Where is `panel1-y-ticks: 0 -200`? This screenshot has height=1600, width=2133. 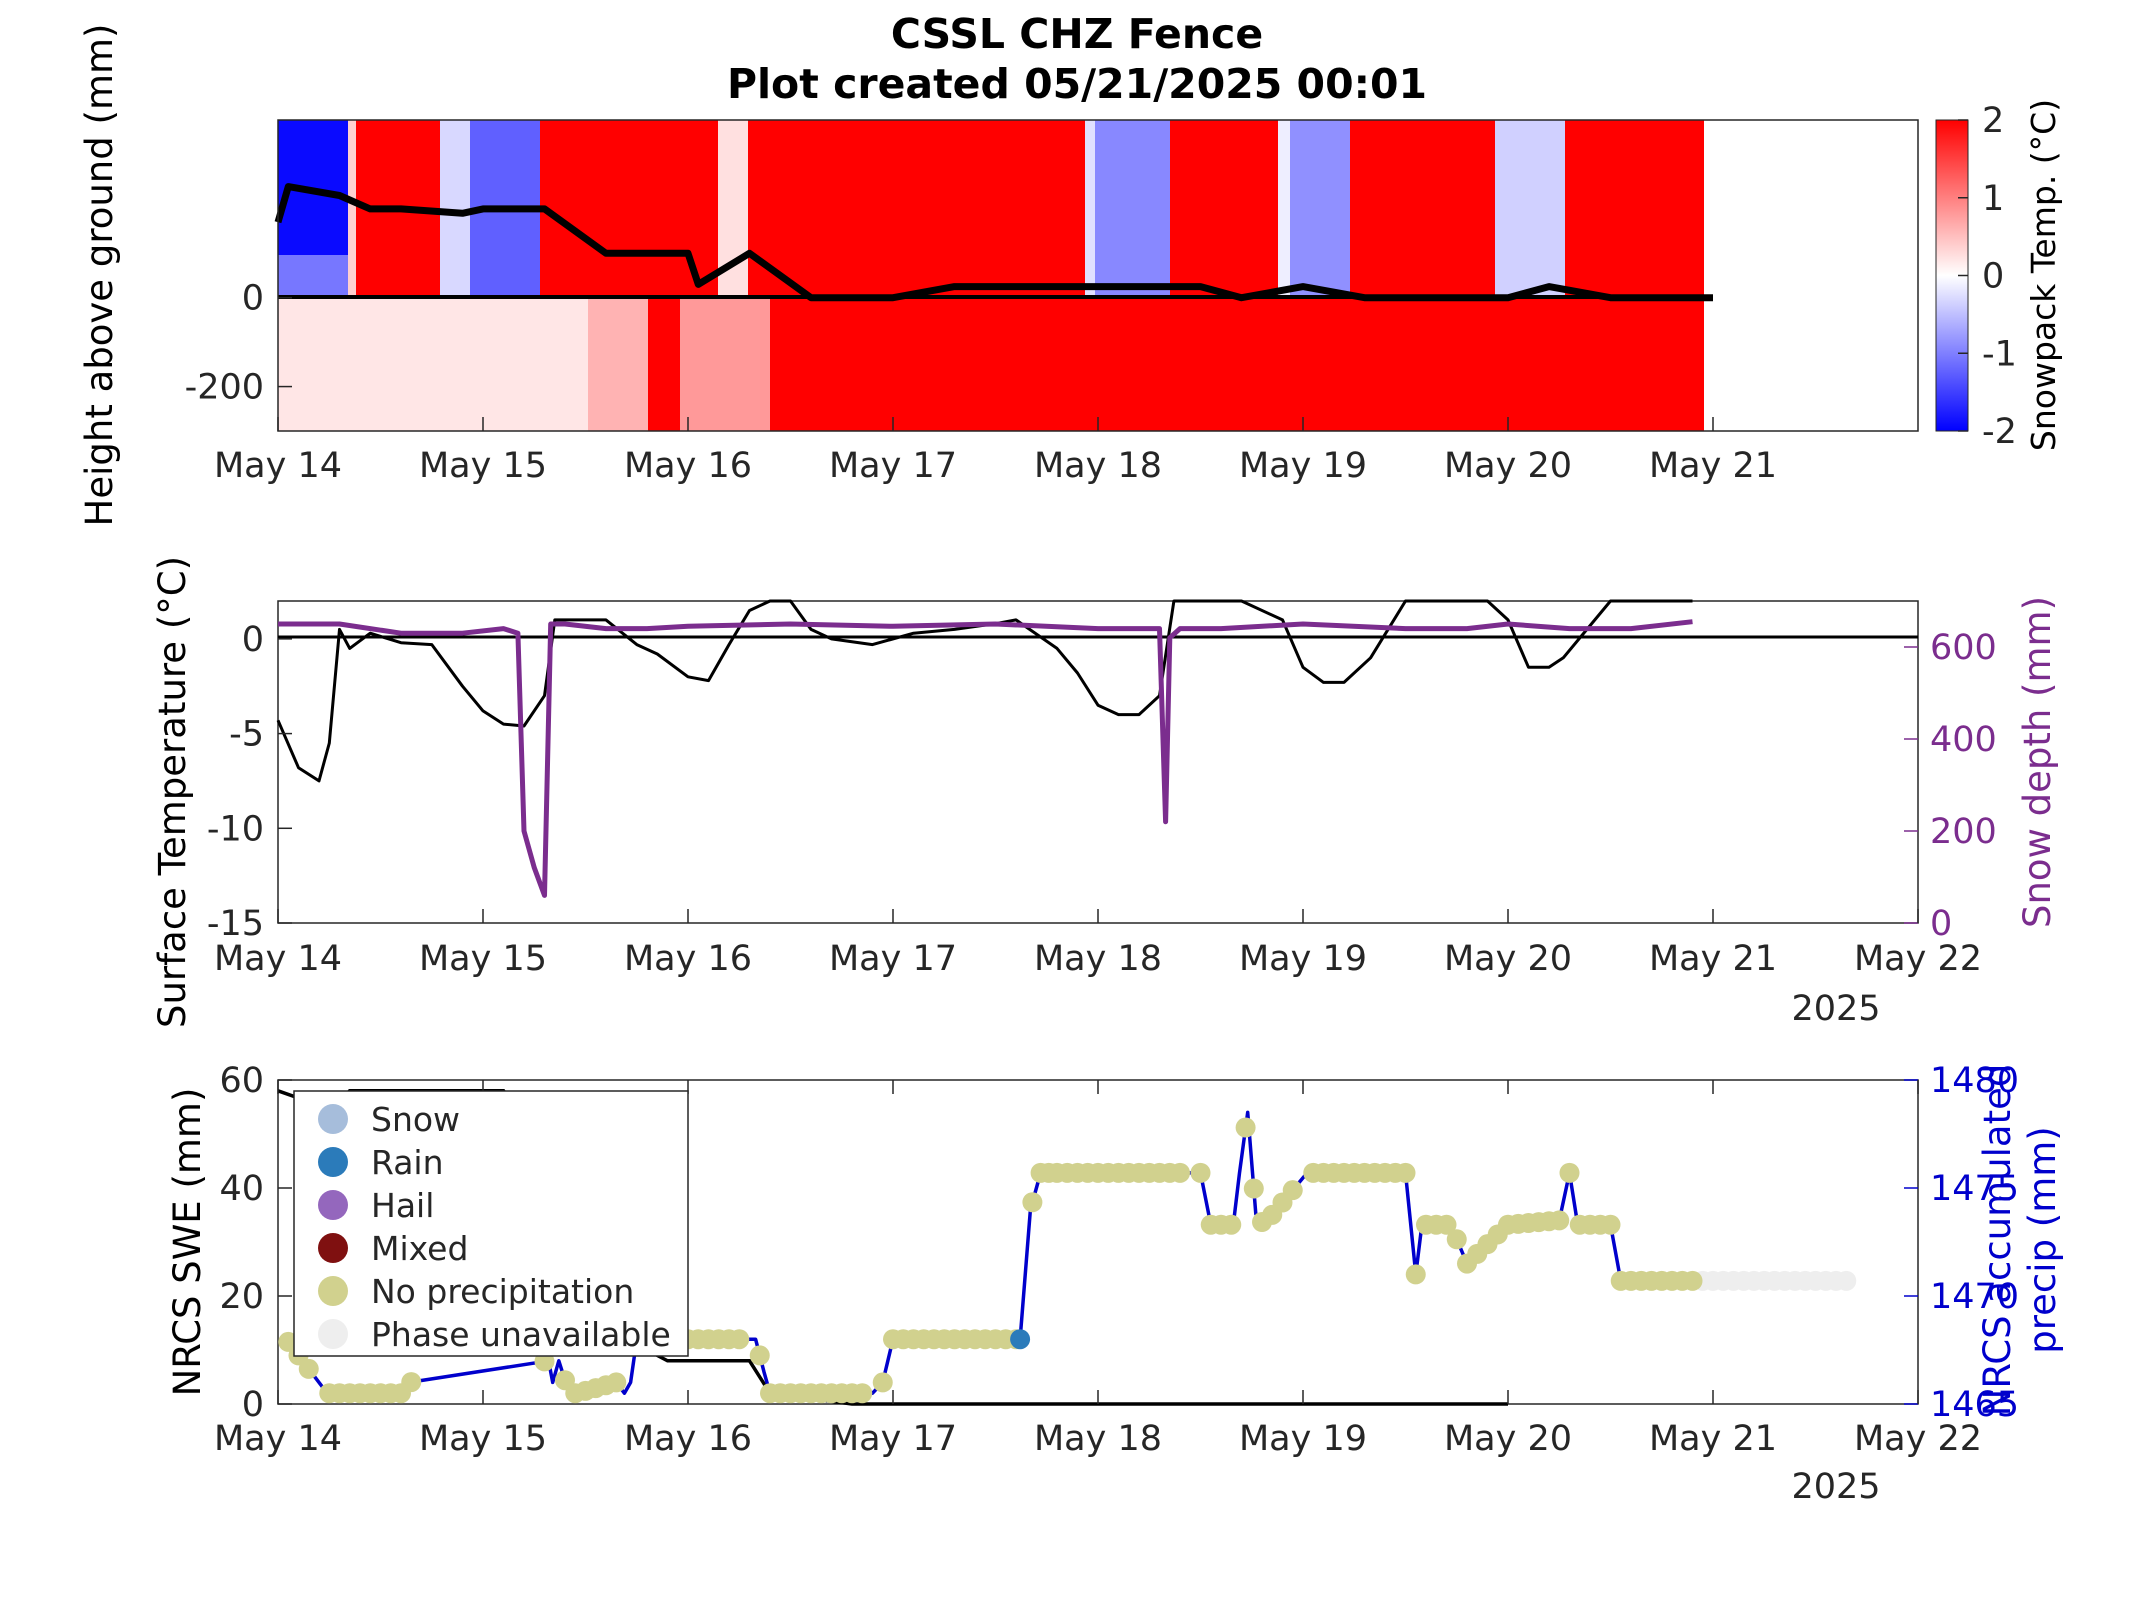
panel1-y-ticks: 0 -200 is located at coordinates (238, 343).